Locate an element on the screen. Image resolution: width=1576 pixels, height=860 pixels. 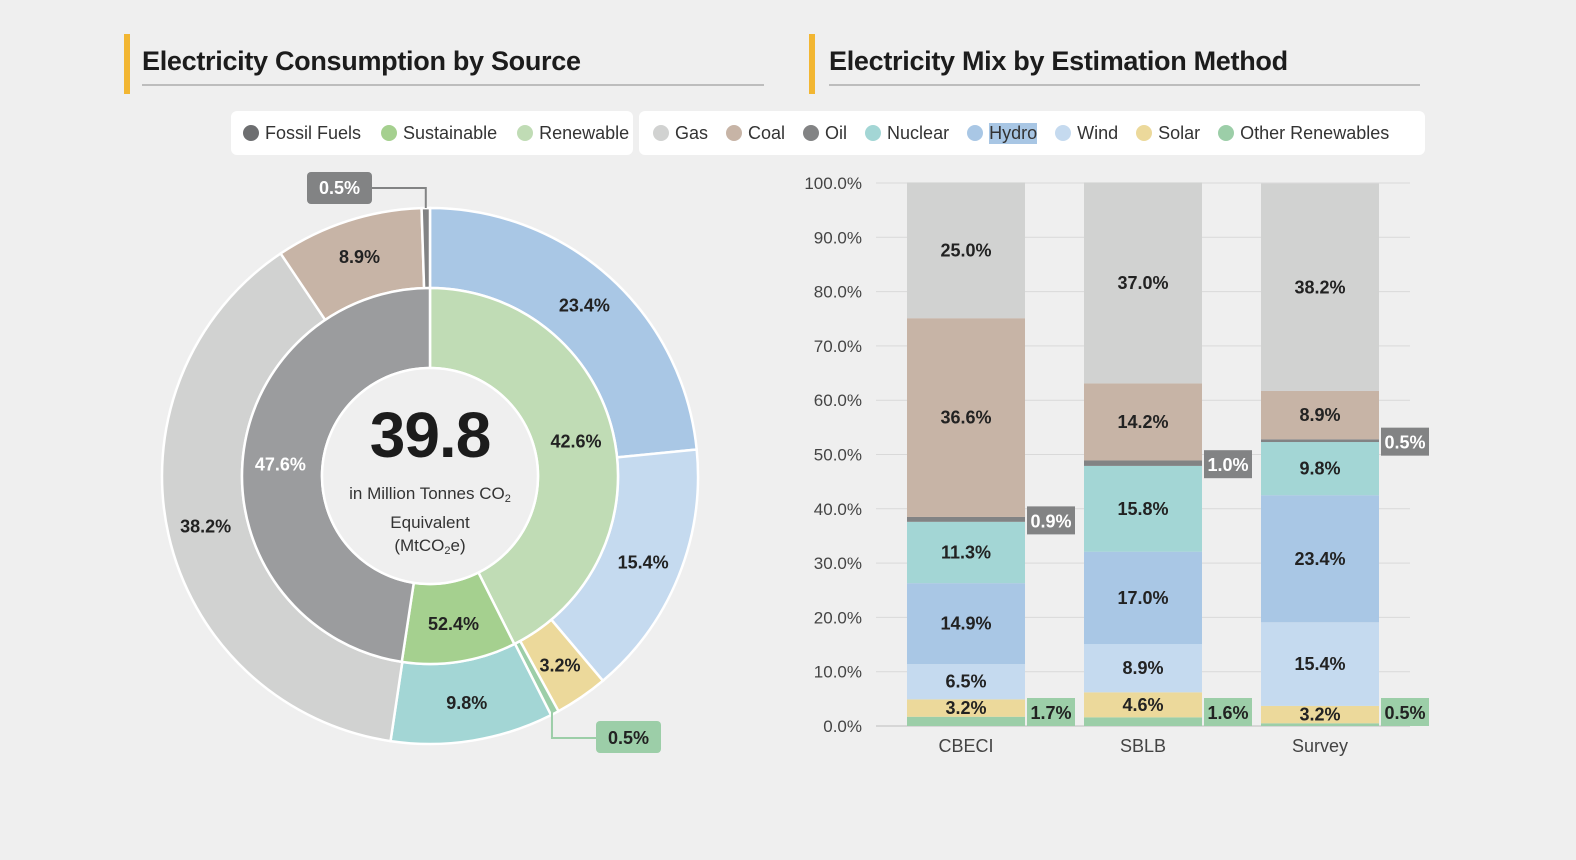
unit-line1-sub: 2 is located at coordinates (507, 499).